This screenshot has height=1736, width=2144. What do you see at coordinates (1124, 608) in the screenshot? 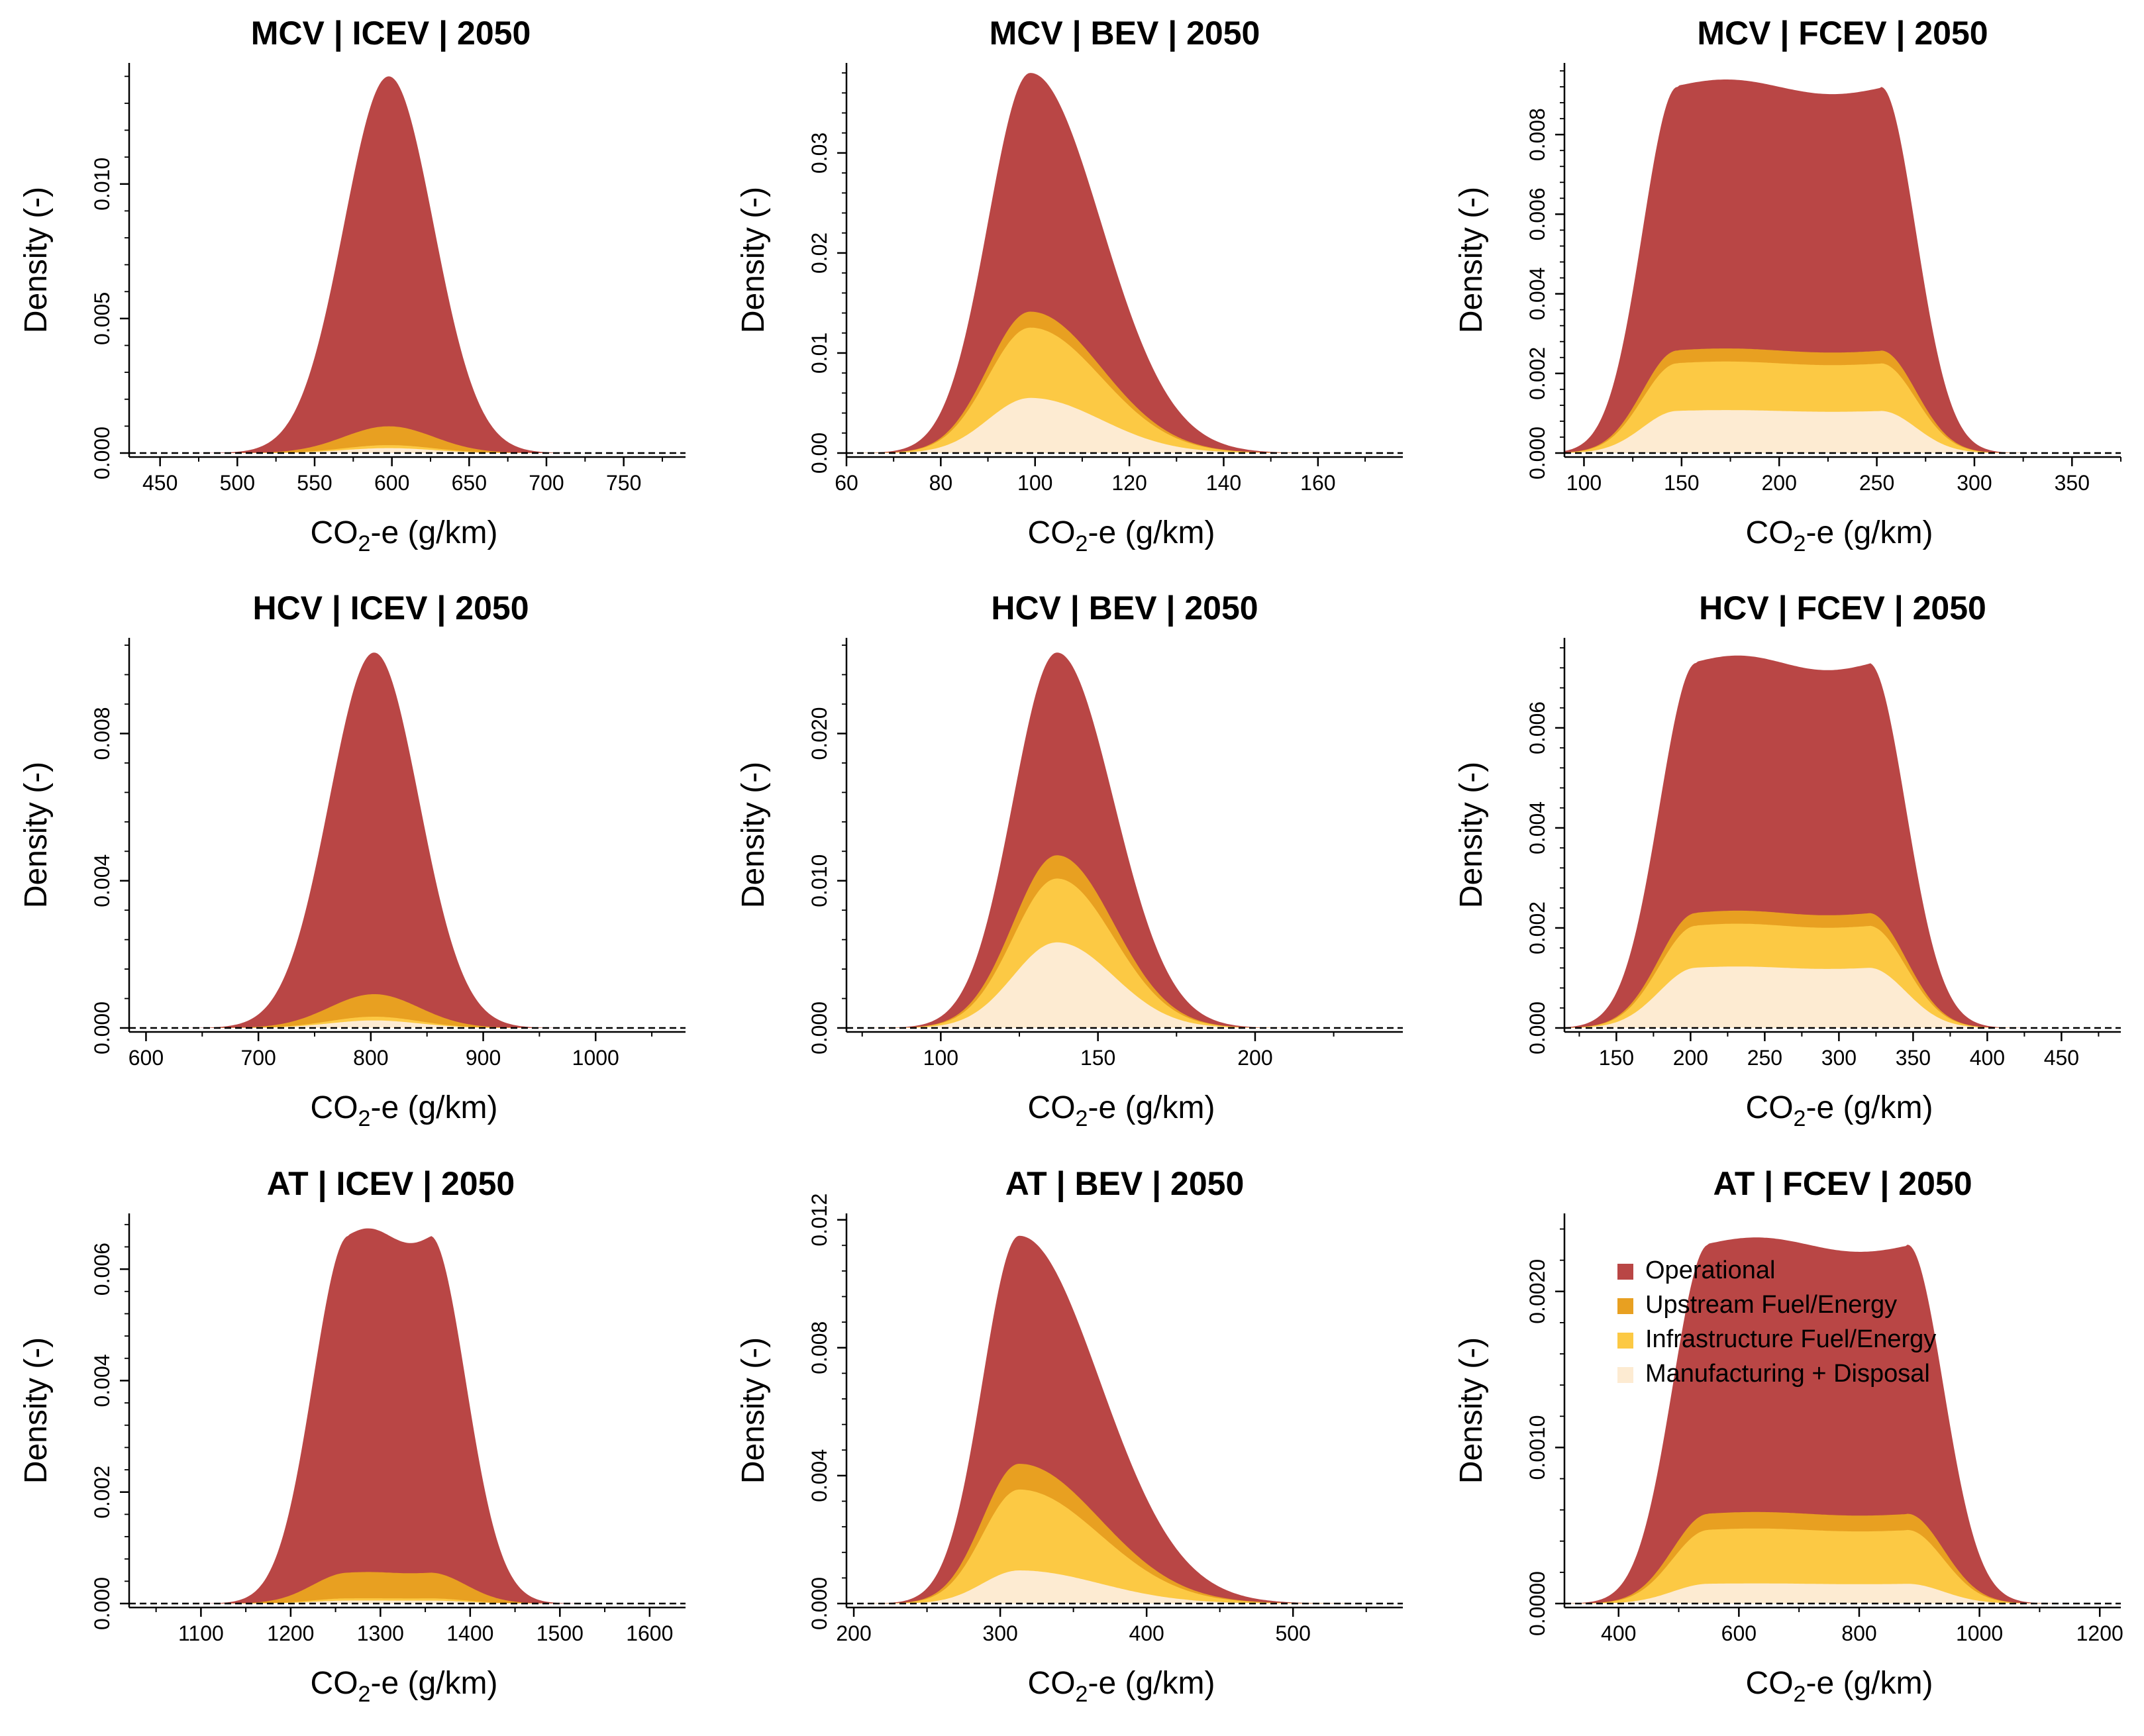
I see `panel-title: HCV | BEV | 2050` at bounding box center [1124, 608].